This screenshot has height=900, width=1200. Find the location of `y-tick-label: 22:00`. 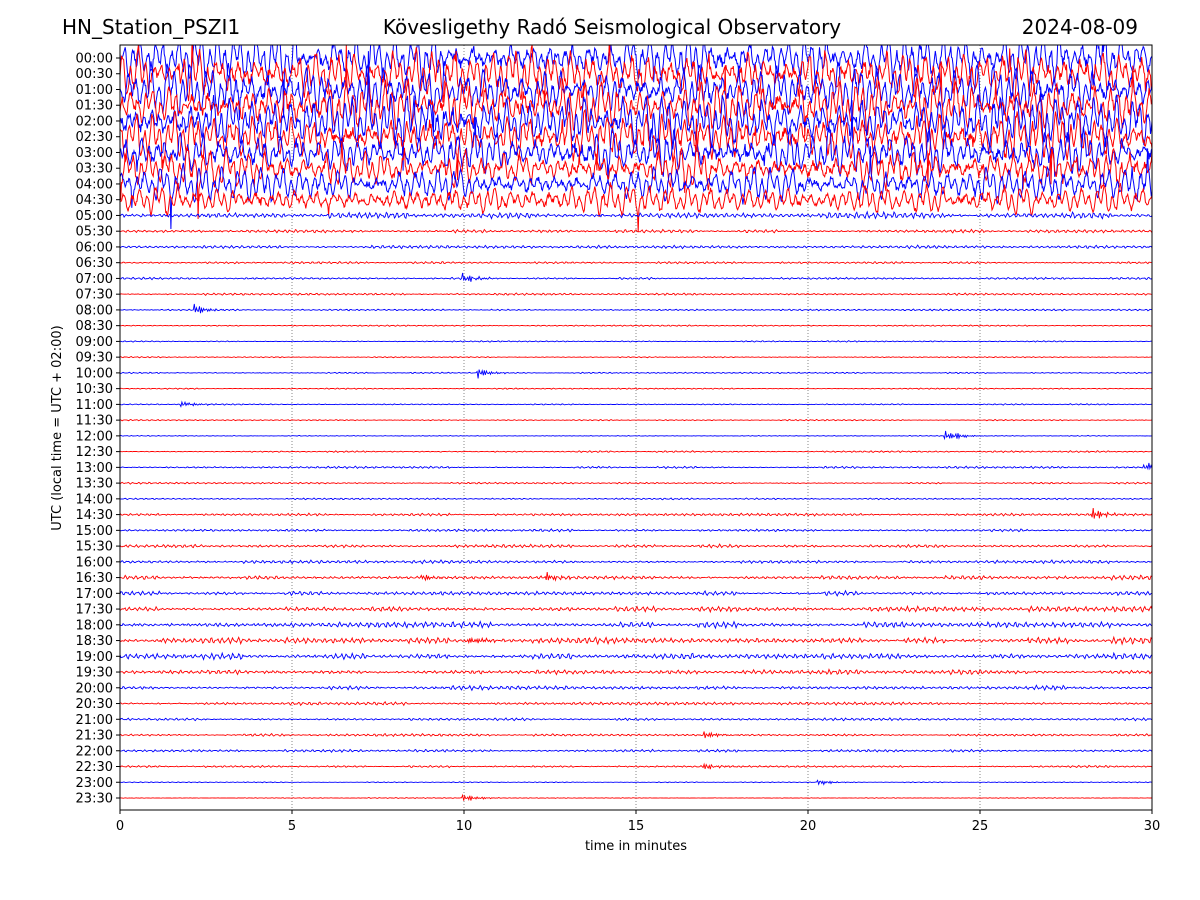

y-tick-label: 22:00 is located at coordinates (94, 751).